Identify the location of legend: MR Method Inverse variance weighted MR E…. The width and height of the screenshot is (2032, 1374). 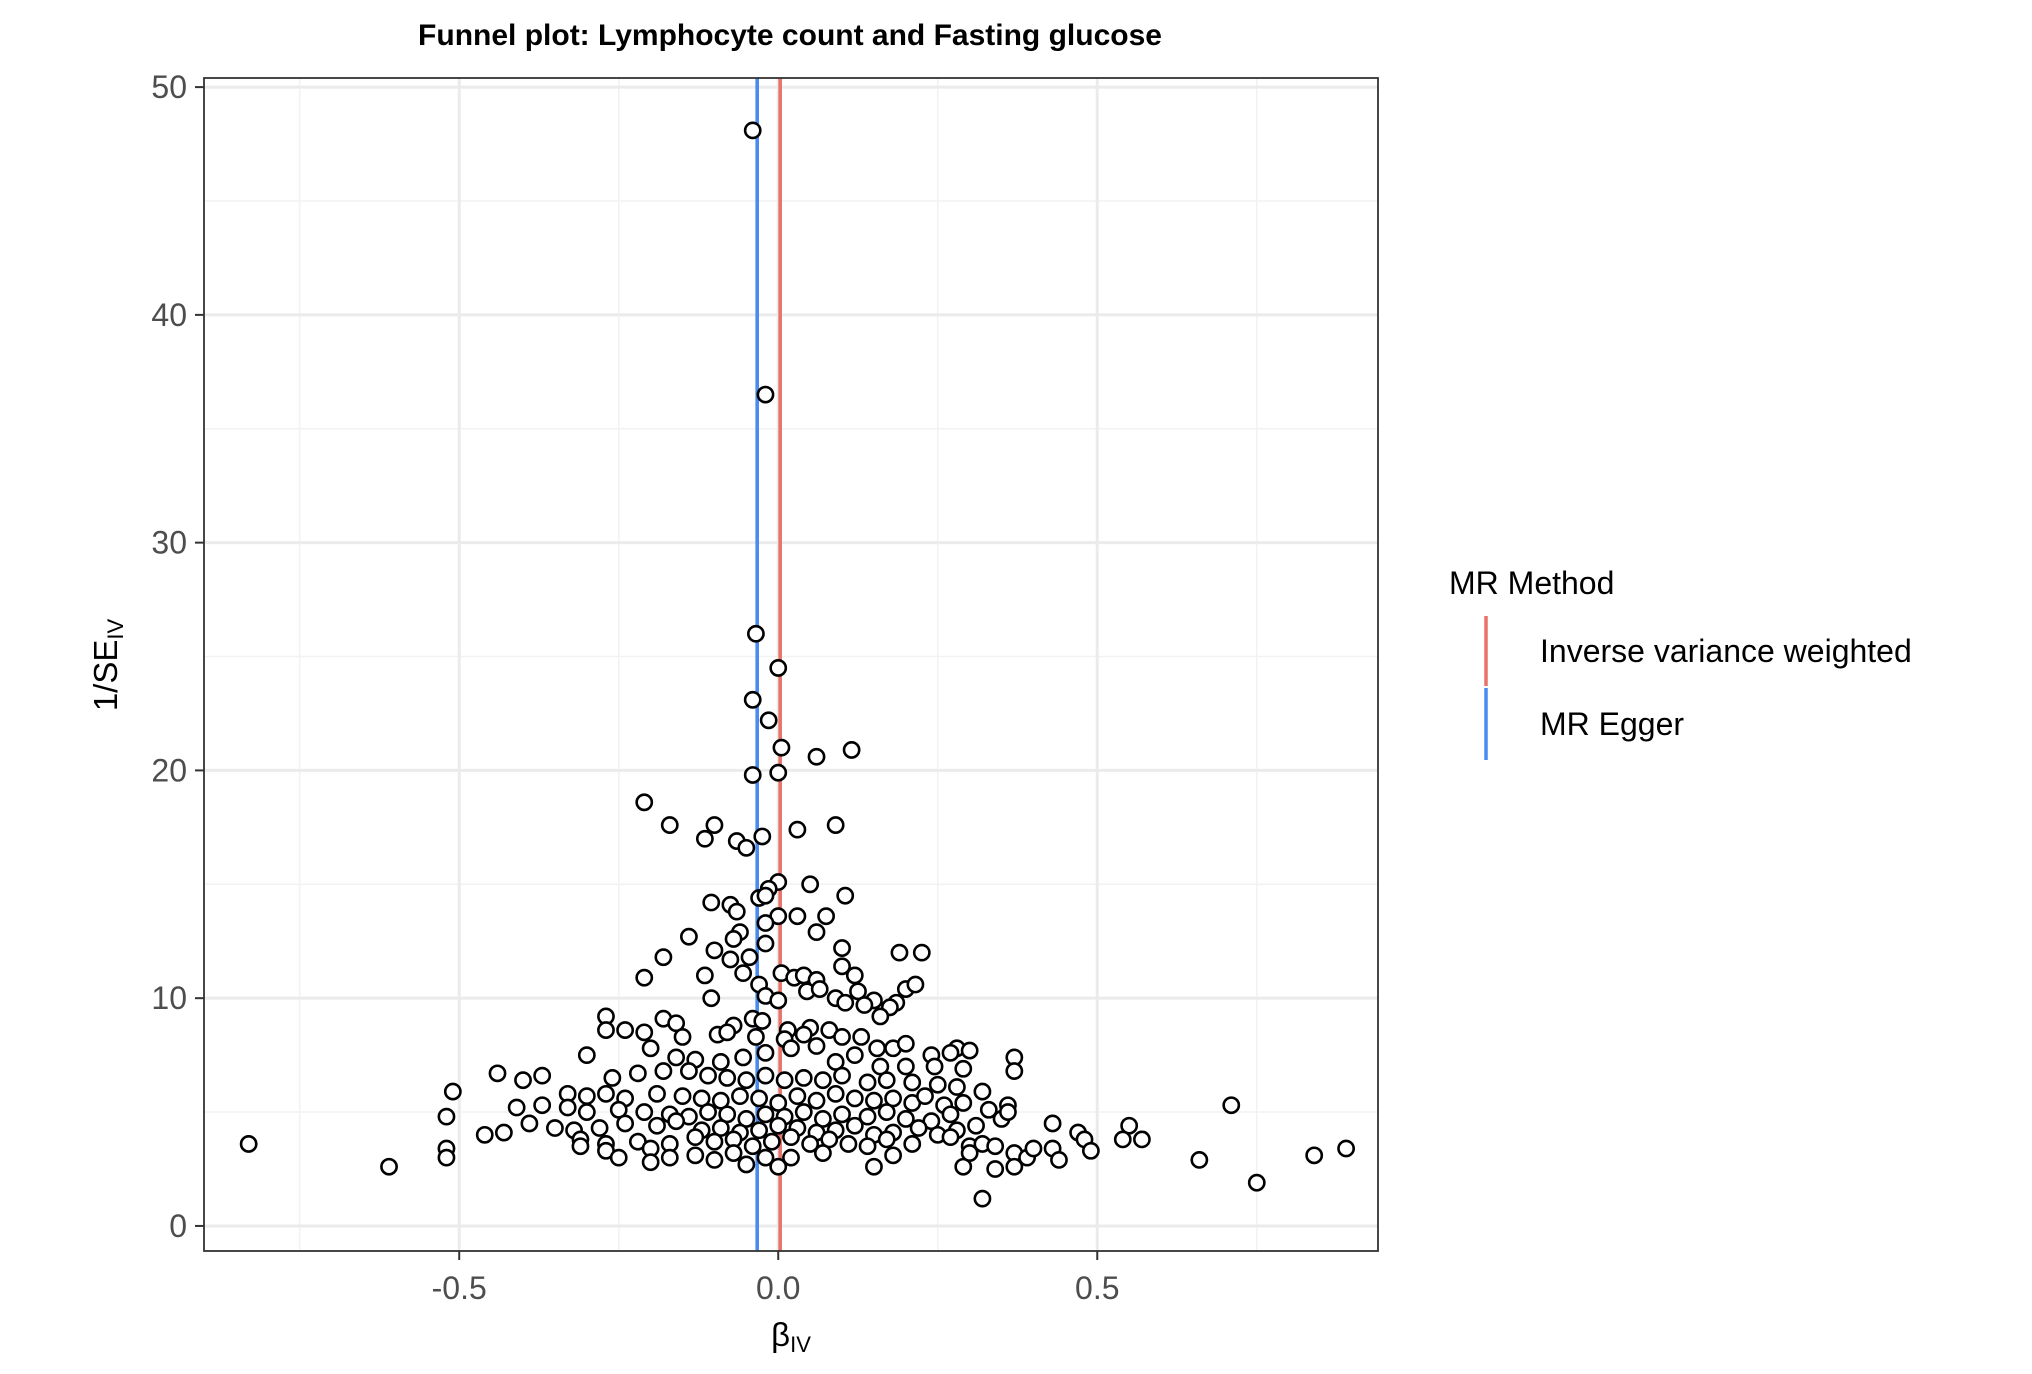
(1680, 662).